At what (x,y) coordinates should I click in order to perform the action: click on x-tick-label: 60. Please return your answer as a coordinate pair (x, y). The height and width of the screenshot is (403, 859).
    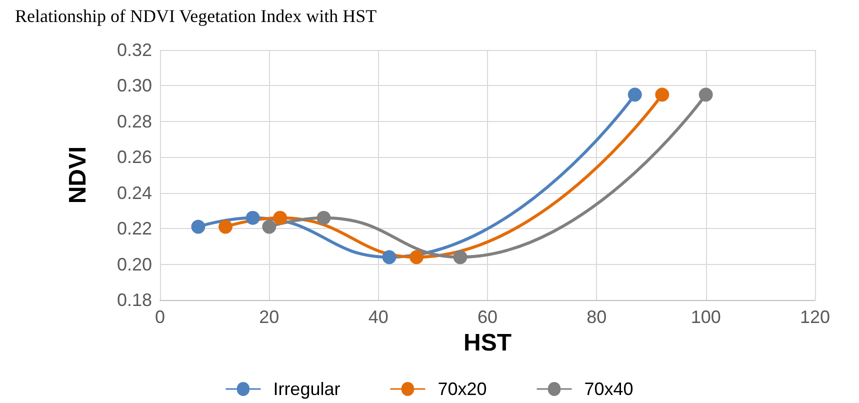
    Looking at the image, I should click on (487, 317).